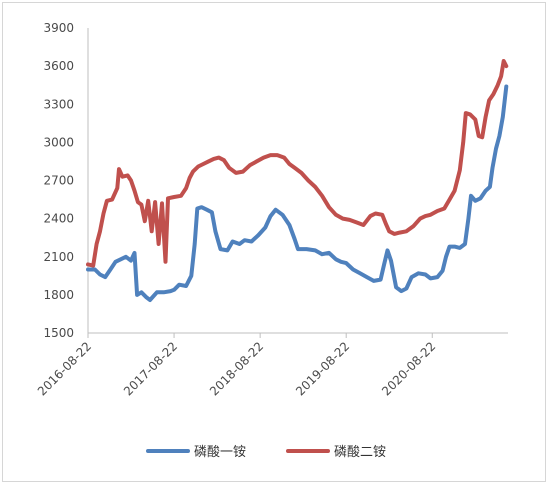 This screenshot has width=550, height=486. Describe the element at coordinates (322, 368) in the screenshot. I see `x-tick-label: 2019-08-22` at that location.